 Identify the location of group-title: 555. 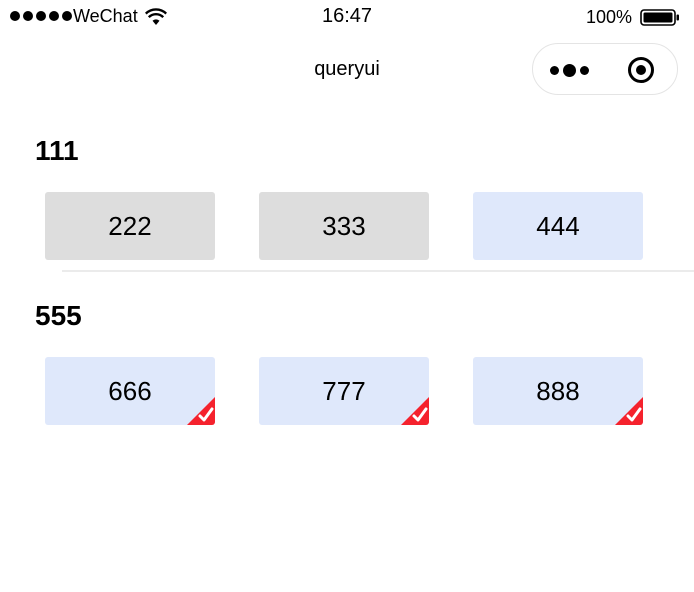
(58, 315).